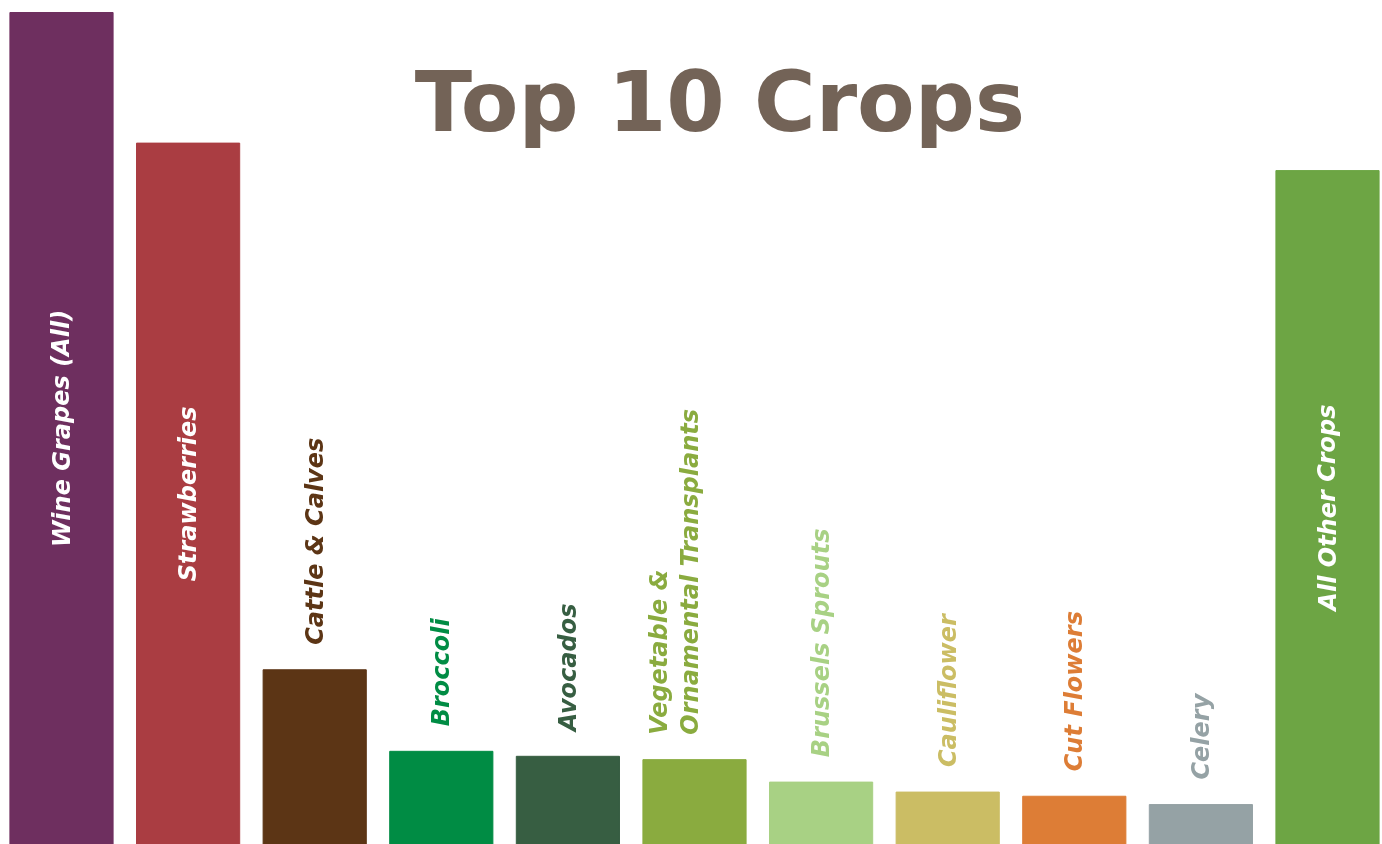  Describe the element at coordinates (821, 643) in the screenshot. I see `x-tick-label: Brussels Sprouts` at that location.